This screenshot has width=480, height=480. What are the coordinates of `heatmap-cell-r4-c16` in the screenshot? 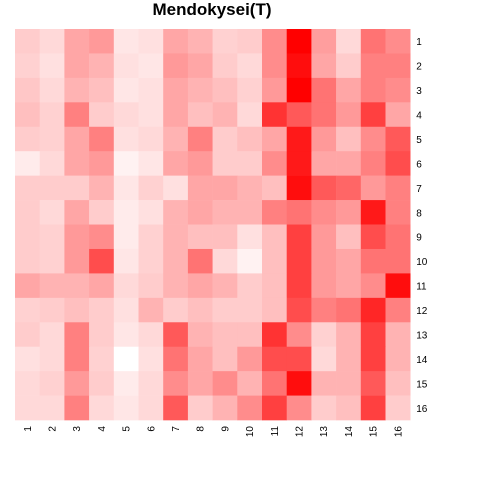 It's located at (398, 115).